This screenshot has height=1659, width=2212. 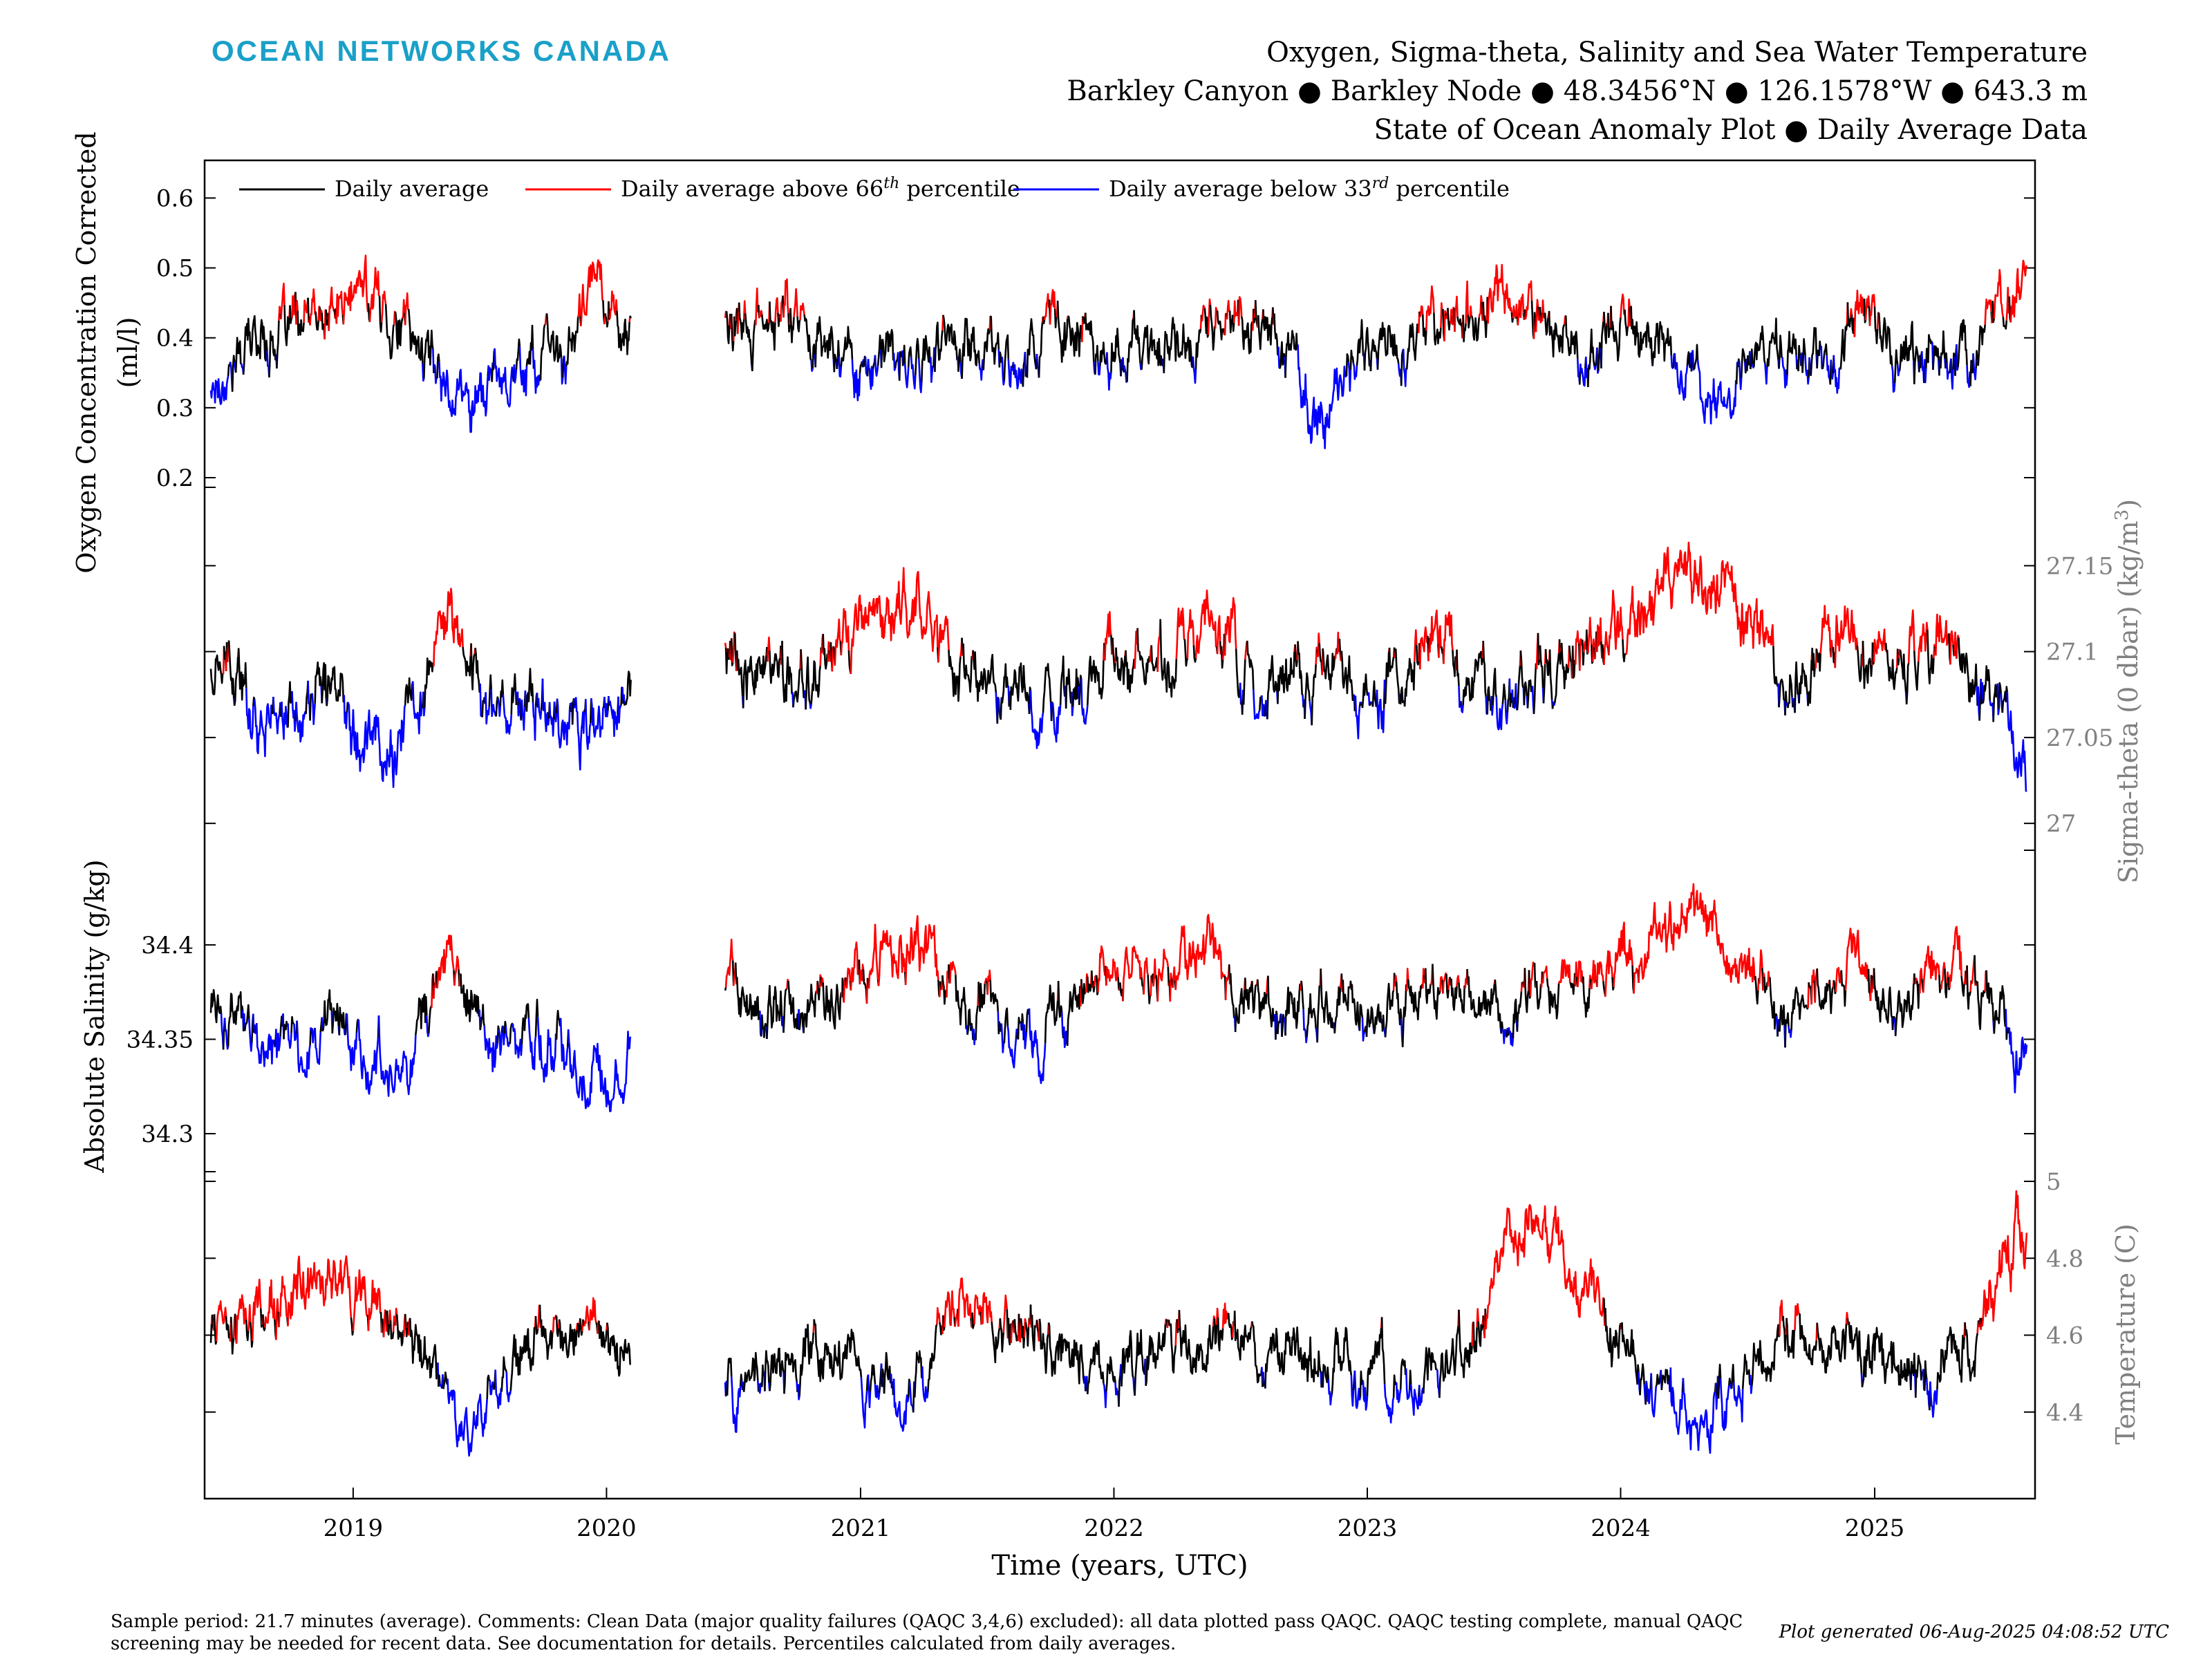 I want to click on y-tick-label: 0.2, so click(x=175, y=479).